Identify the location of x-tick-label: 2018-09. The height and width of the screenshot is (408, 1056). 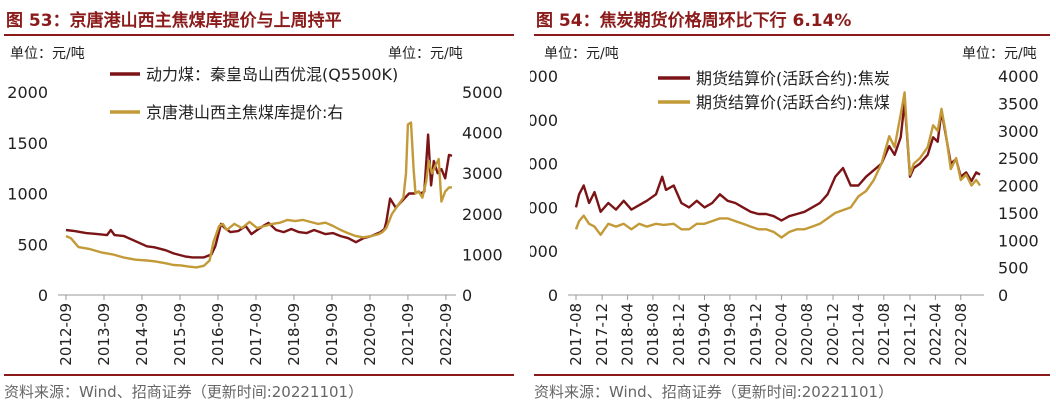
(294, 334).